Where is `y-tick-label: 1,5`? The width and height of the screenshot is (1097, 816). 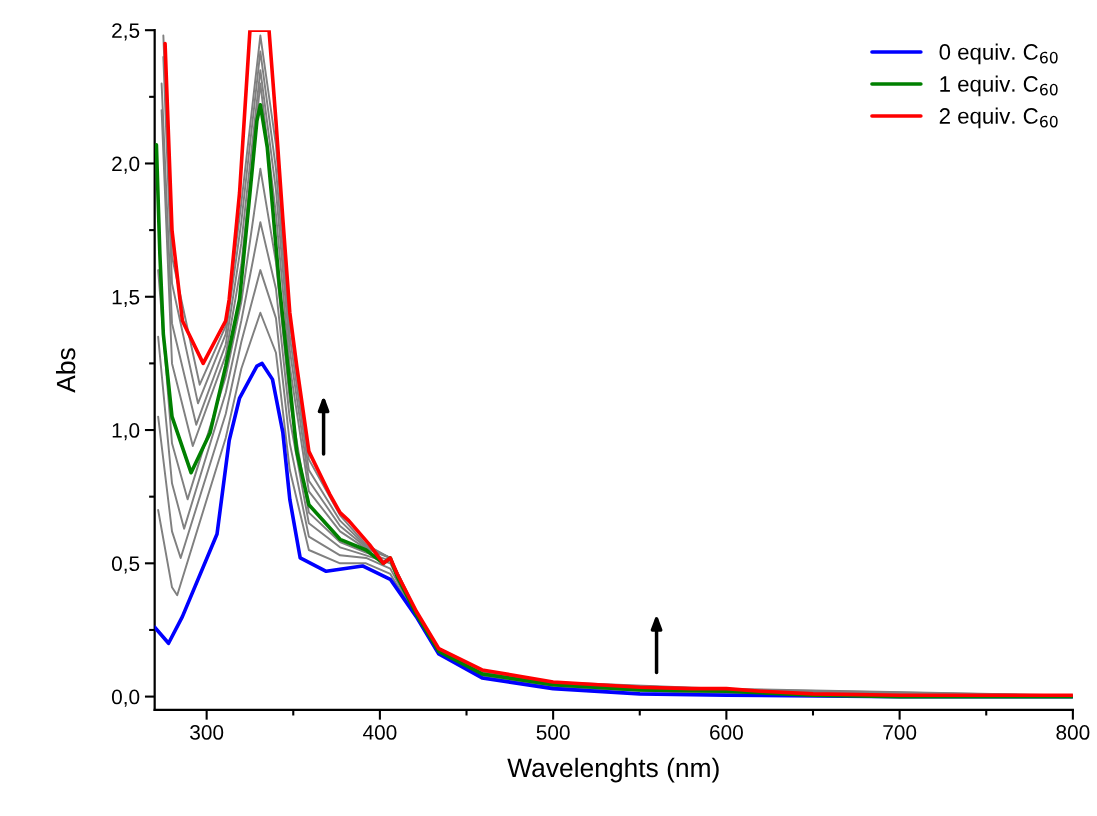
y-tick-label: 1,5 is located at coordinates (126, 298).